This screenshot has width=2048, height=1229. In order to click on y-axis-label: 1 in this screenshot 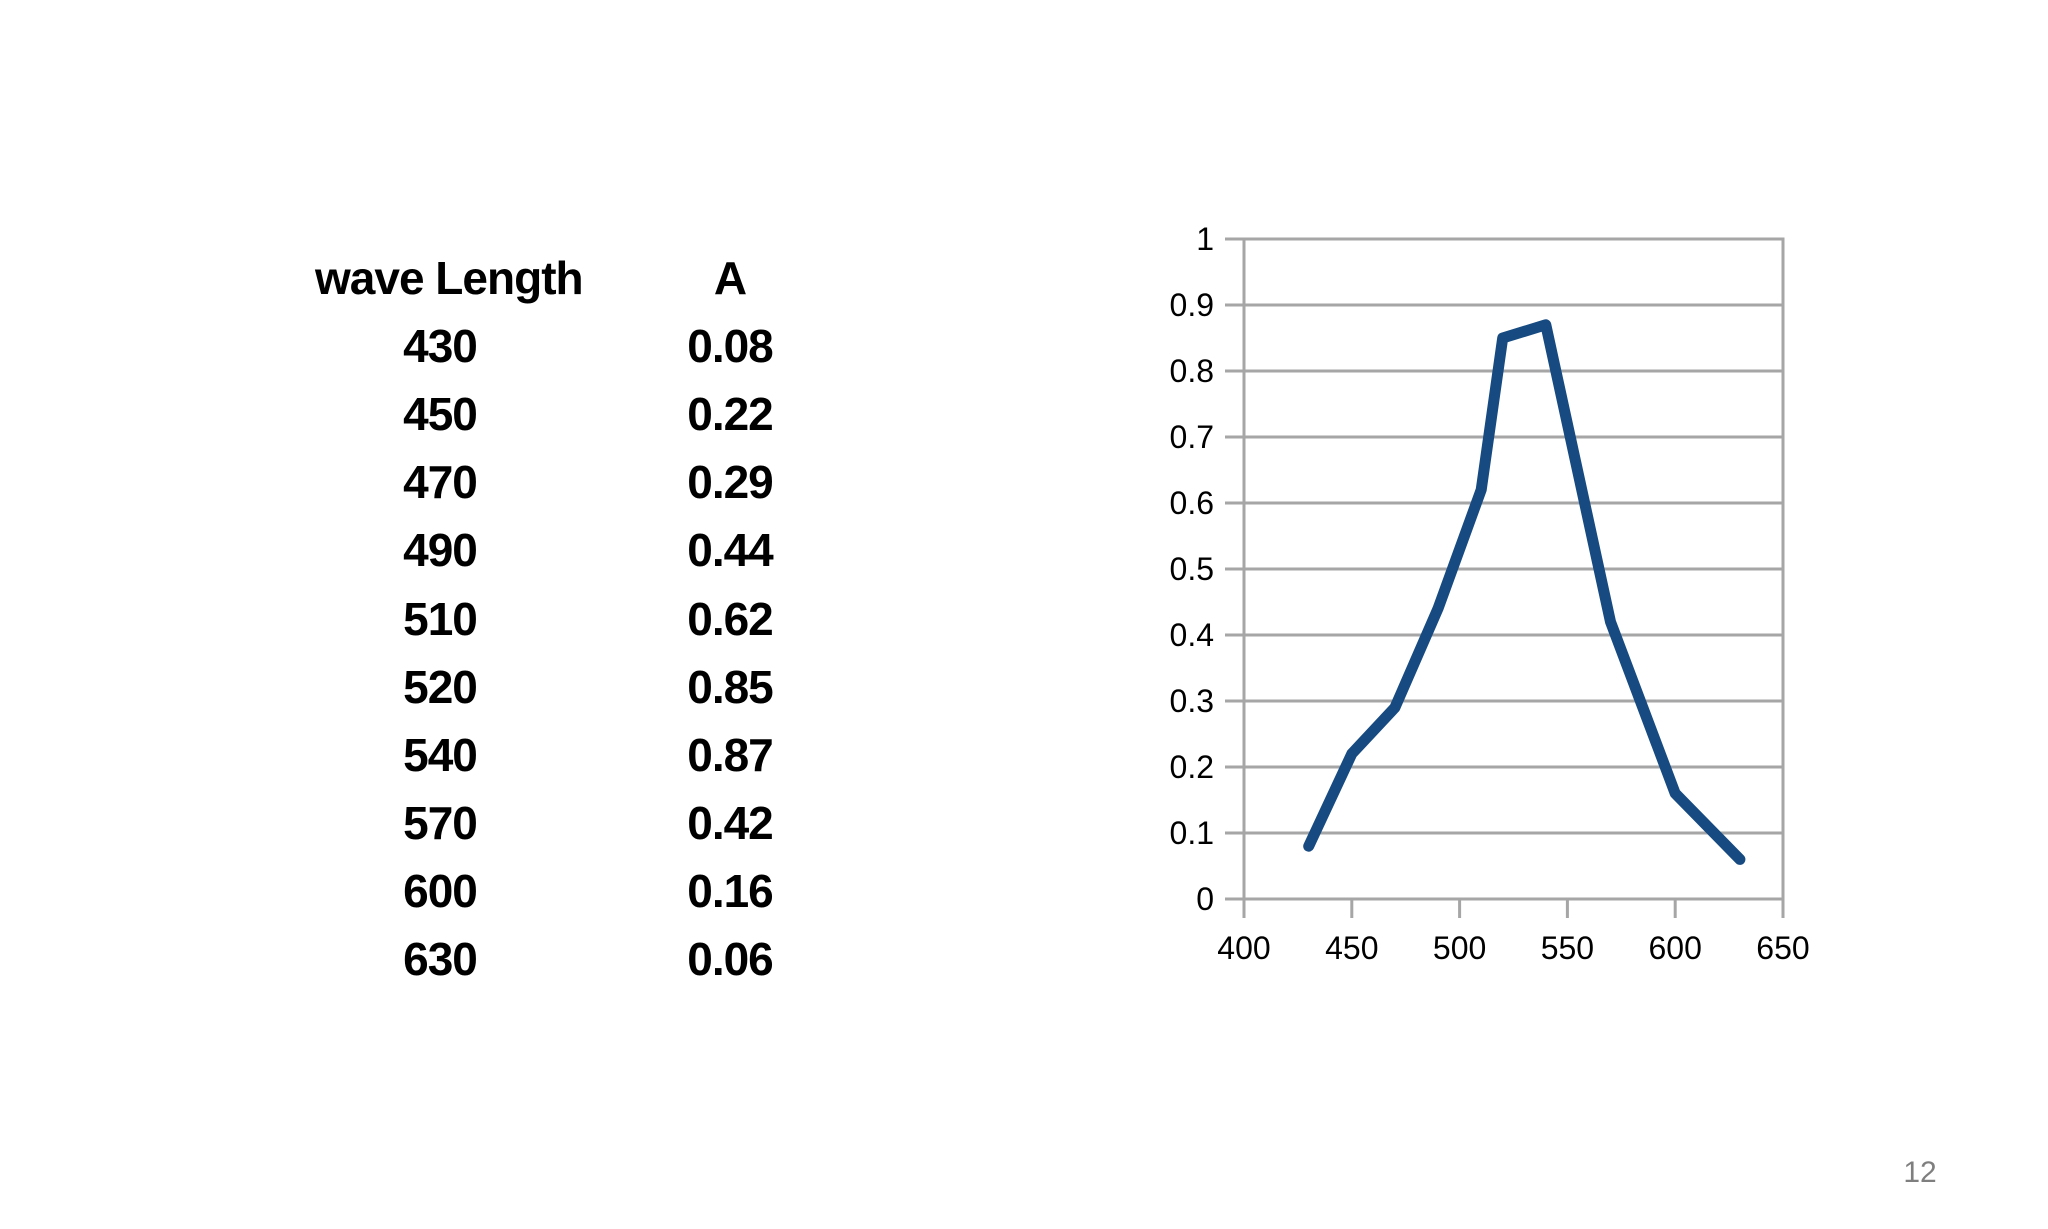, I will do `click(1205, 239)`.